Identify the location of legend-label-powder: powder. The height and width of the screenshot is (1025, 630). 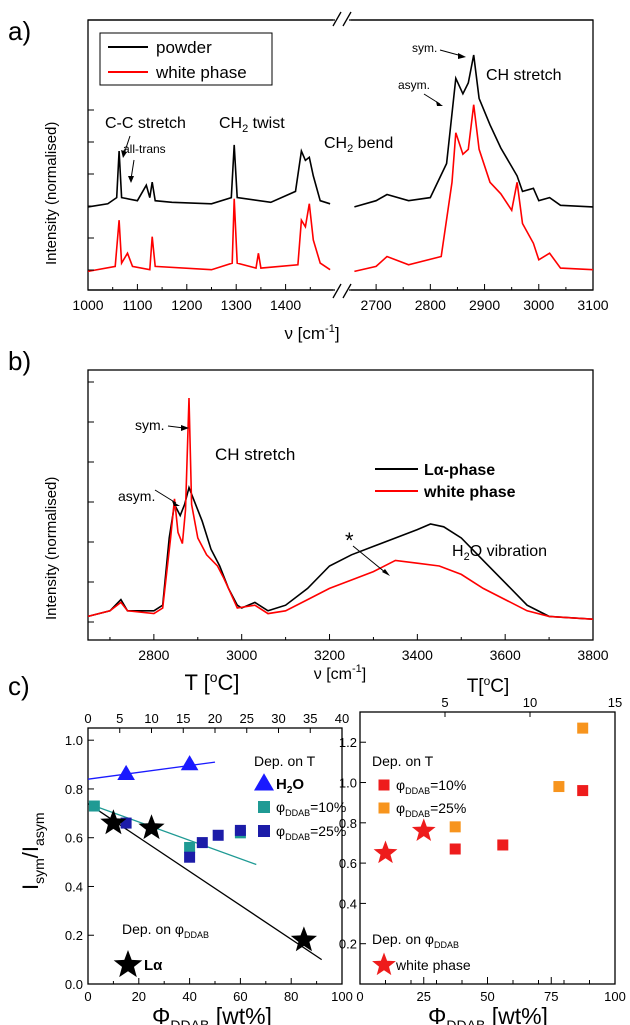
(184, 47).